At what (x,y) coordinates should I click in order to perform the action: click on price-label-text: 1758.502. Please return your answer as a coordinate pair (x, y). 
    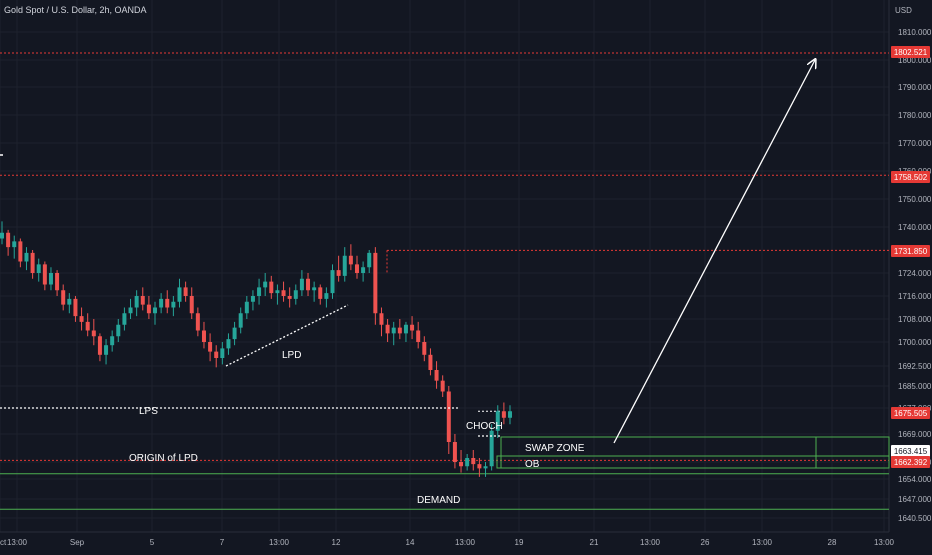
    Looking at the image, I should click on (911, 177).